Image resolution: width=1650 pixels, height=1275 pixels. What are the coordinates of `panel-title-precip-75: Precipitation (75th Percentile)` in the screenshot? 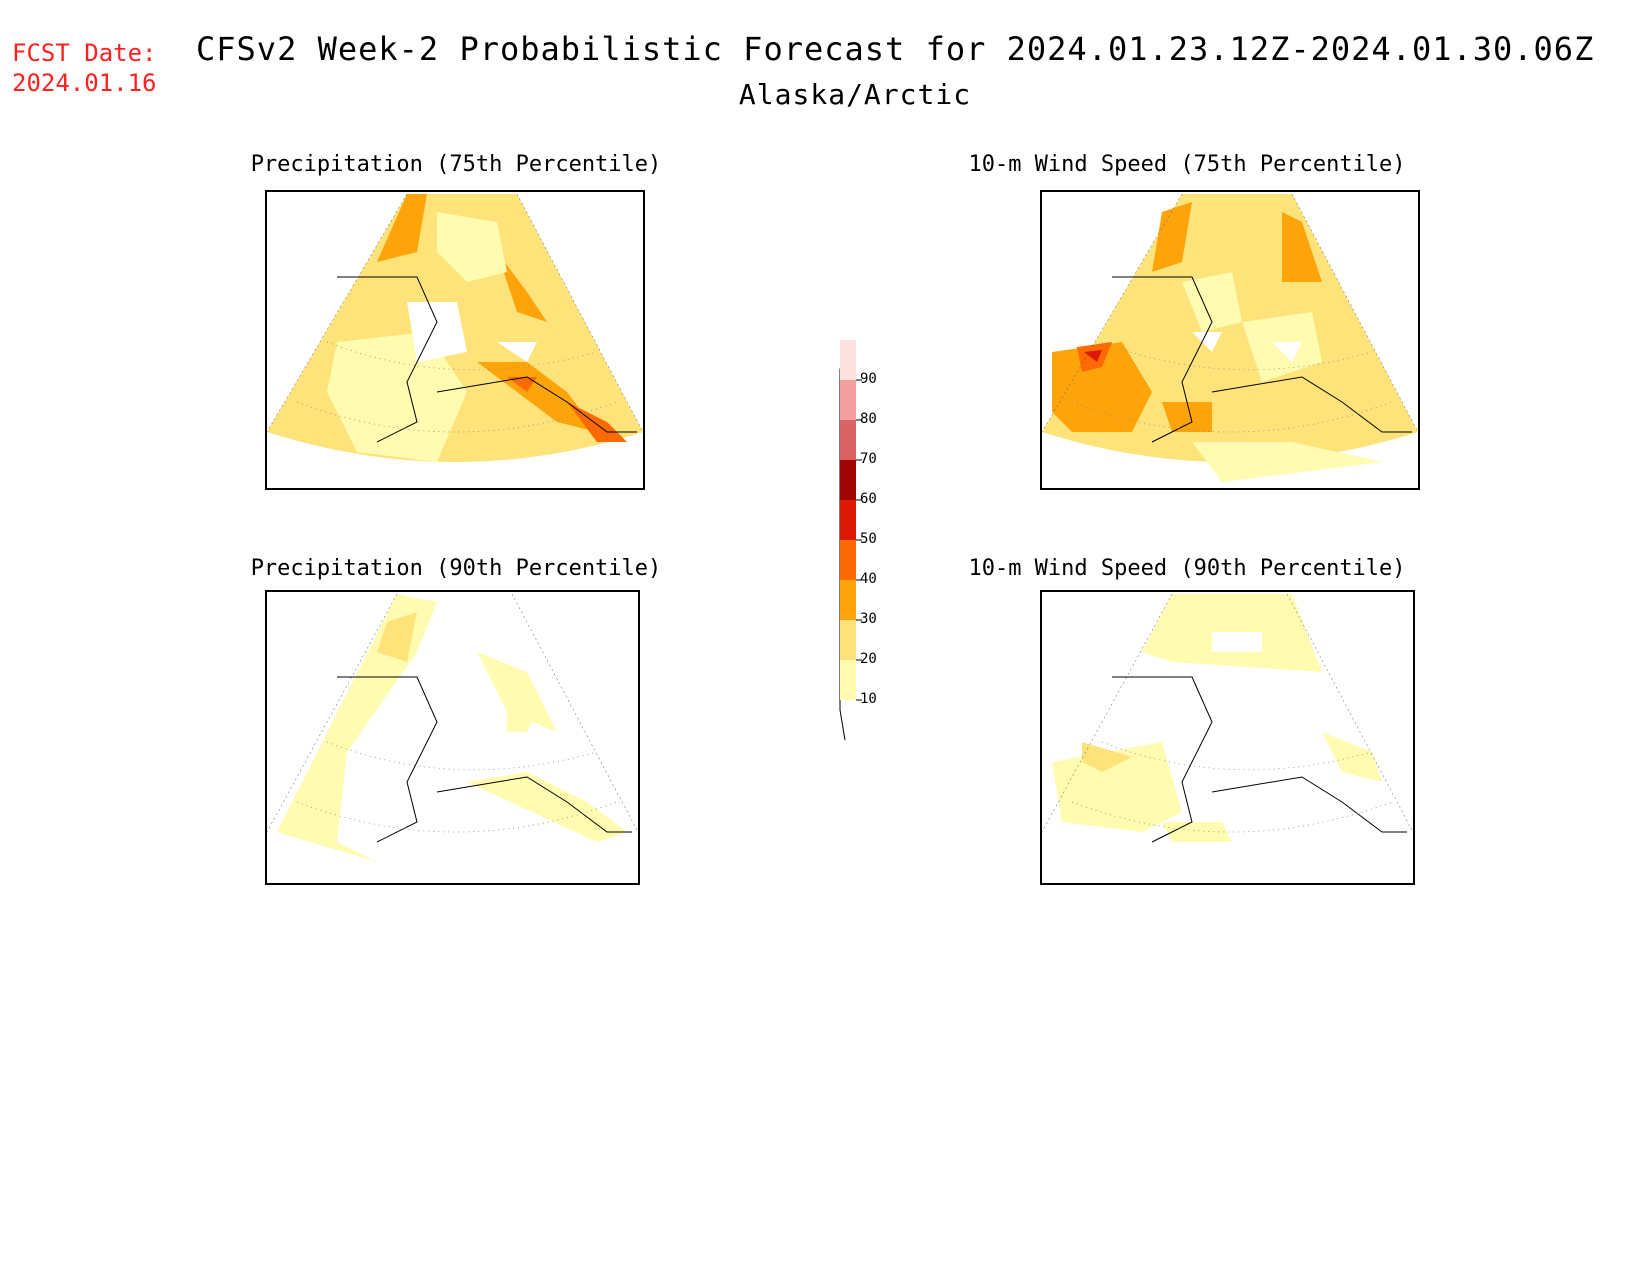 It's located at (456, 164).